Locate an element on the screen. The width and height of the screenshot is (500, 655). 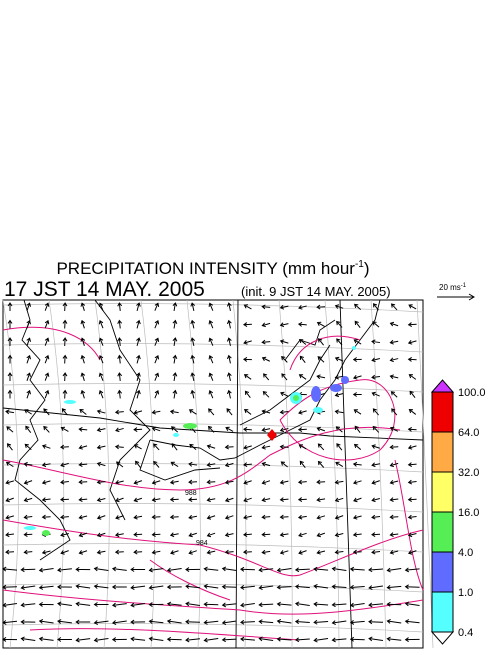
colorbar: 0.4 1.0 4.0 16.0 32.0 64.0 100.0 is located at coordinates (458, 512).